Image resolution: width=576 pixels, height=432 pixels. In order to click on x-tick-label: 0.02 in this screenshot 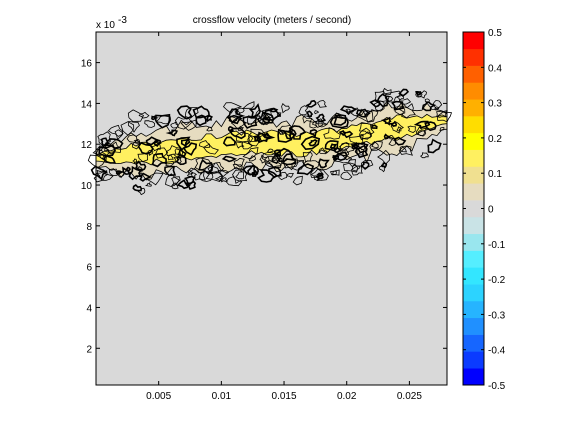, I will do `click(347, 396)`.